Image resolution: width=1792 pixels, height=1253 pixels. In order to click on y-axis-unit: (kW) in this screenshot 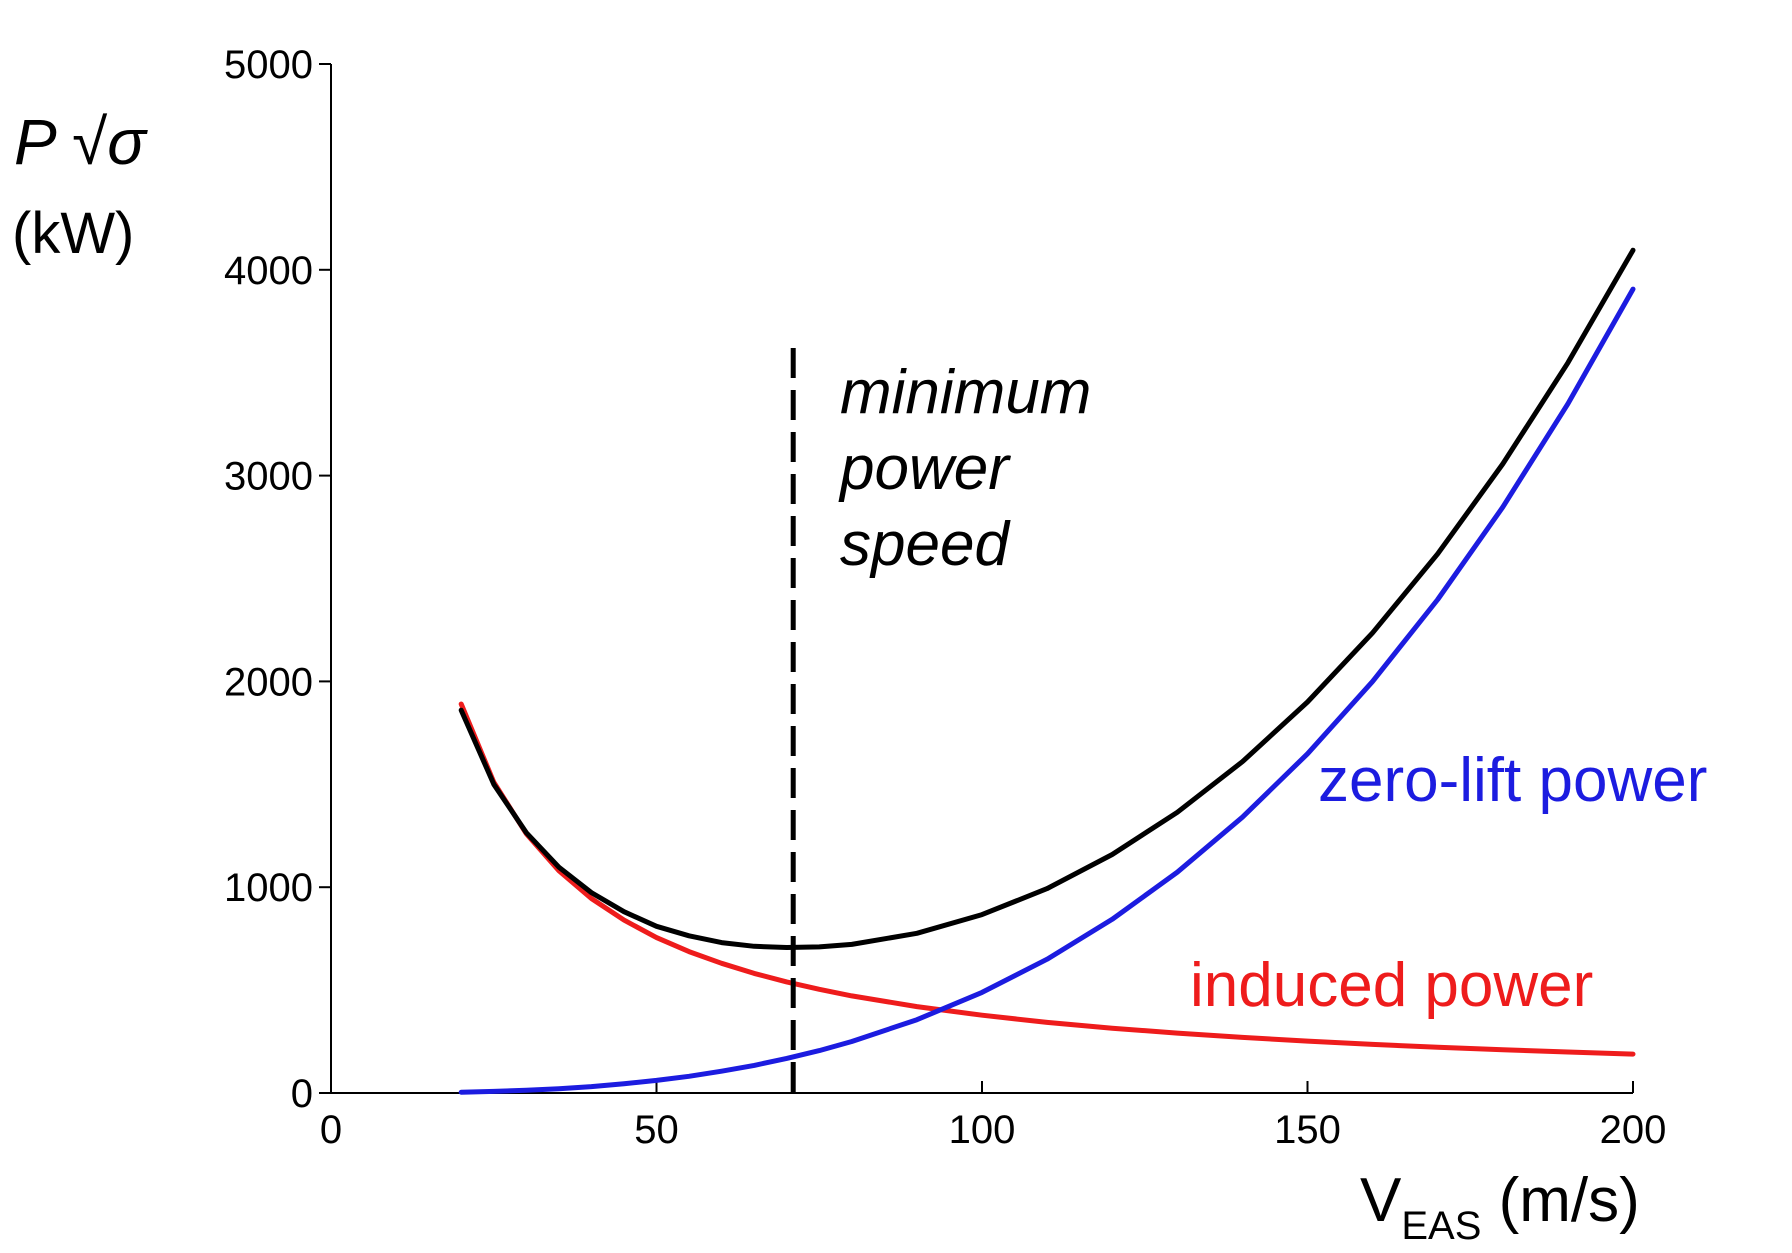, I will do `click(73, 233)`.